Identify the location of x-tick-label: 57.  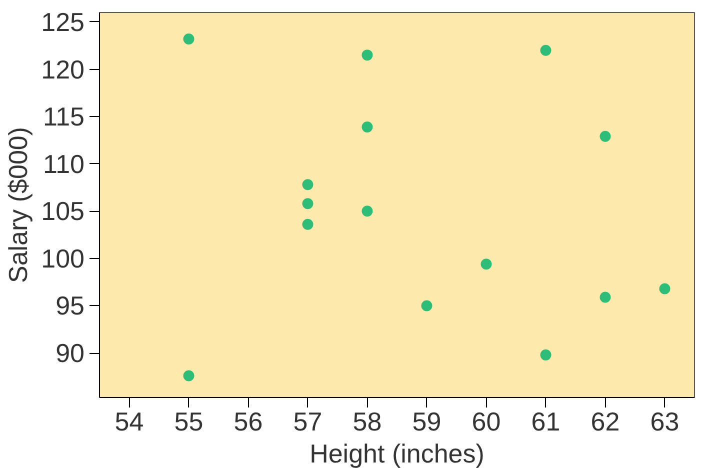
(307, 421).